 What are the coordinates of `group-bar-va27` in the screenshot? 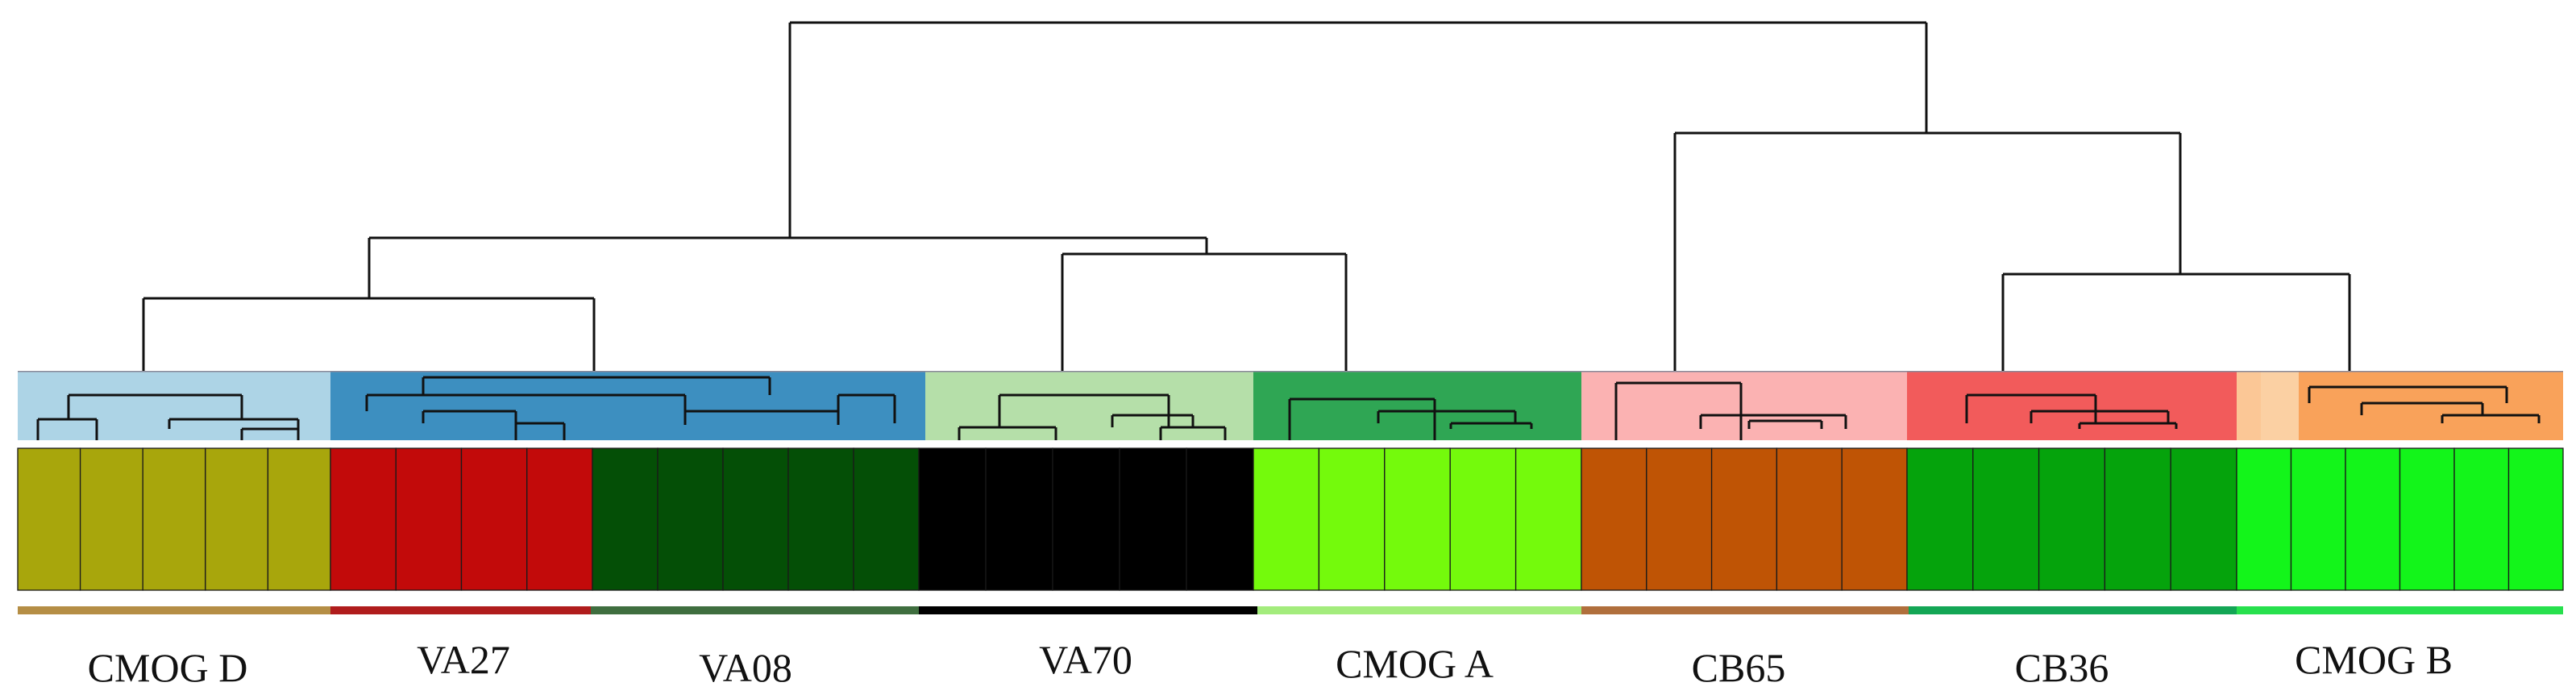 It's located at (460, 610).